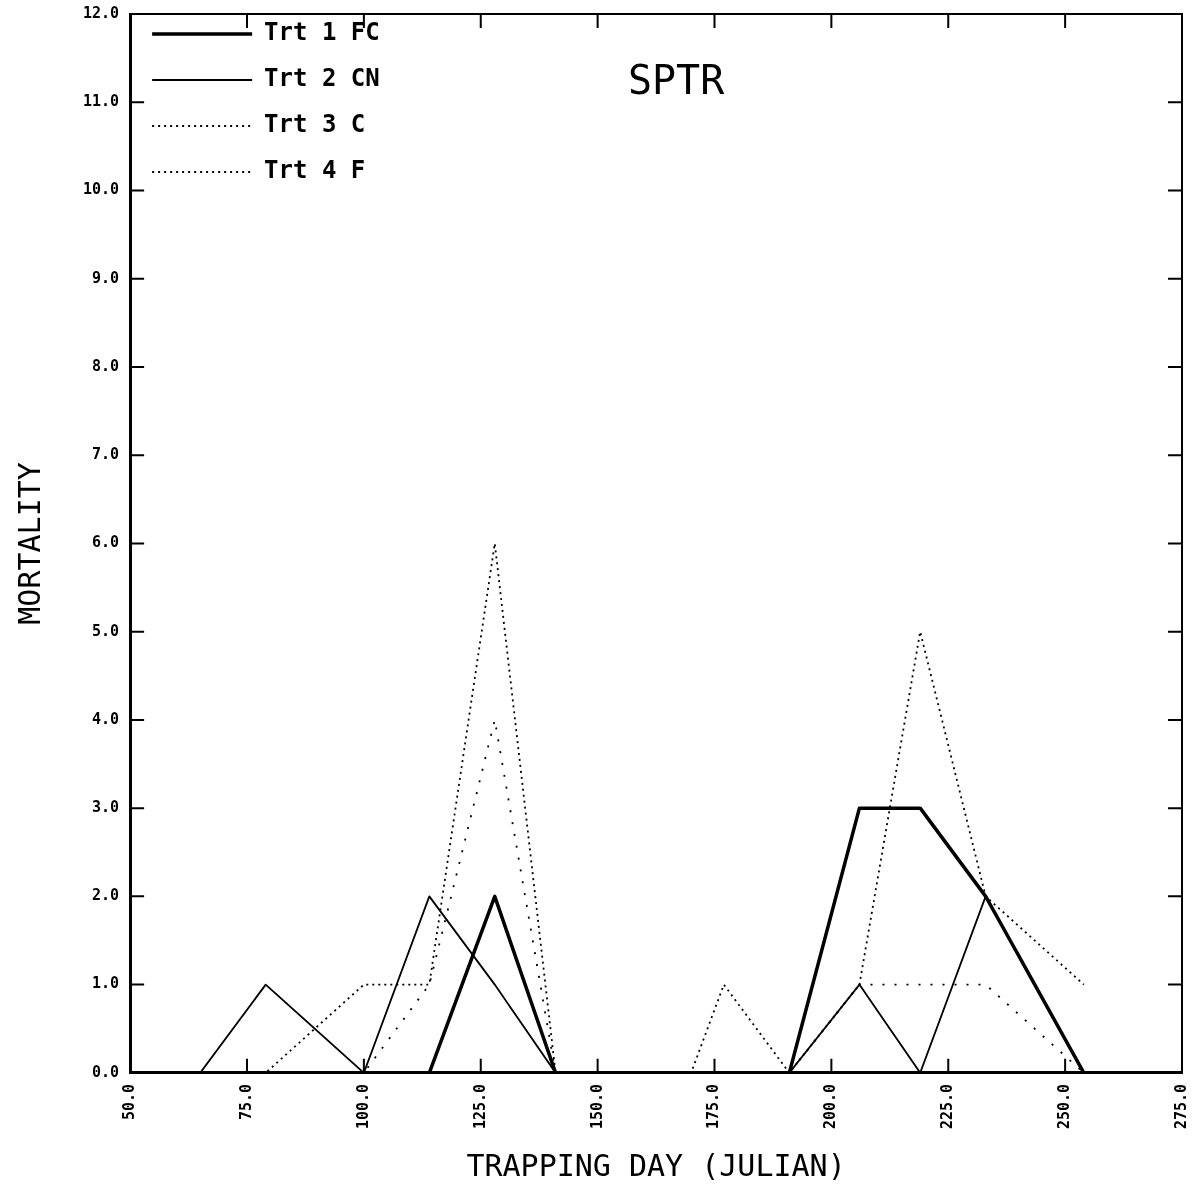 Image resolution: width=1203 pixels, height=1200 pixels. I want to click on y-tick-label: 4.0, so click(106, 718).